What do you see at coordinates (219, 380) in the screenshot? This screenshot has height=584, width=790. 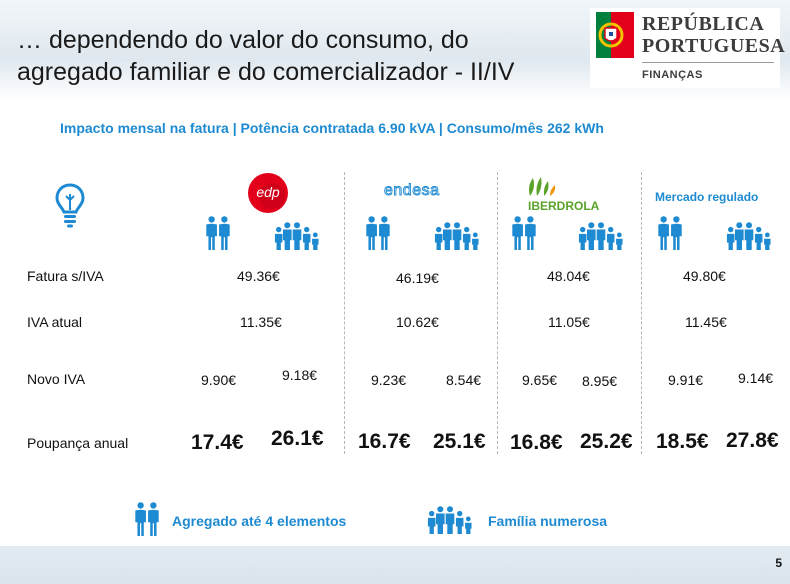 I see `novo-iva-edp-small: 9.90€` at bounding box center [219, 380].